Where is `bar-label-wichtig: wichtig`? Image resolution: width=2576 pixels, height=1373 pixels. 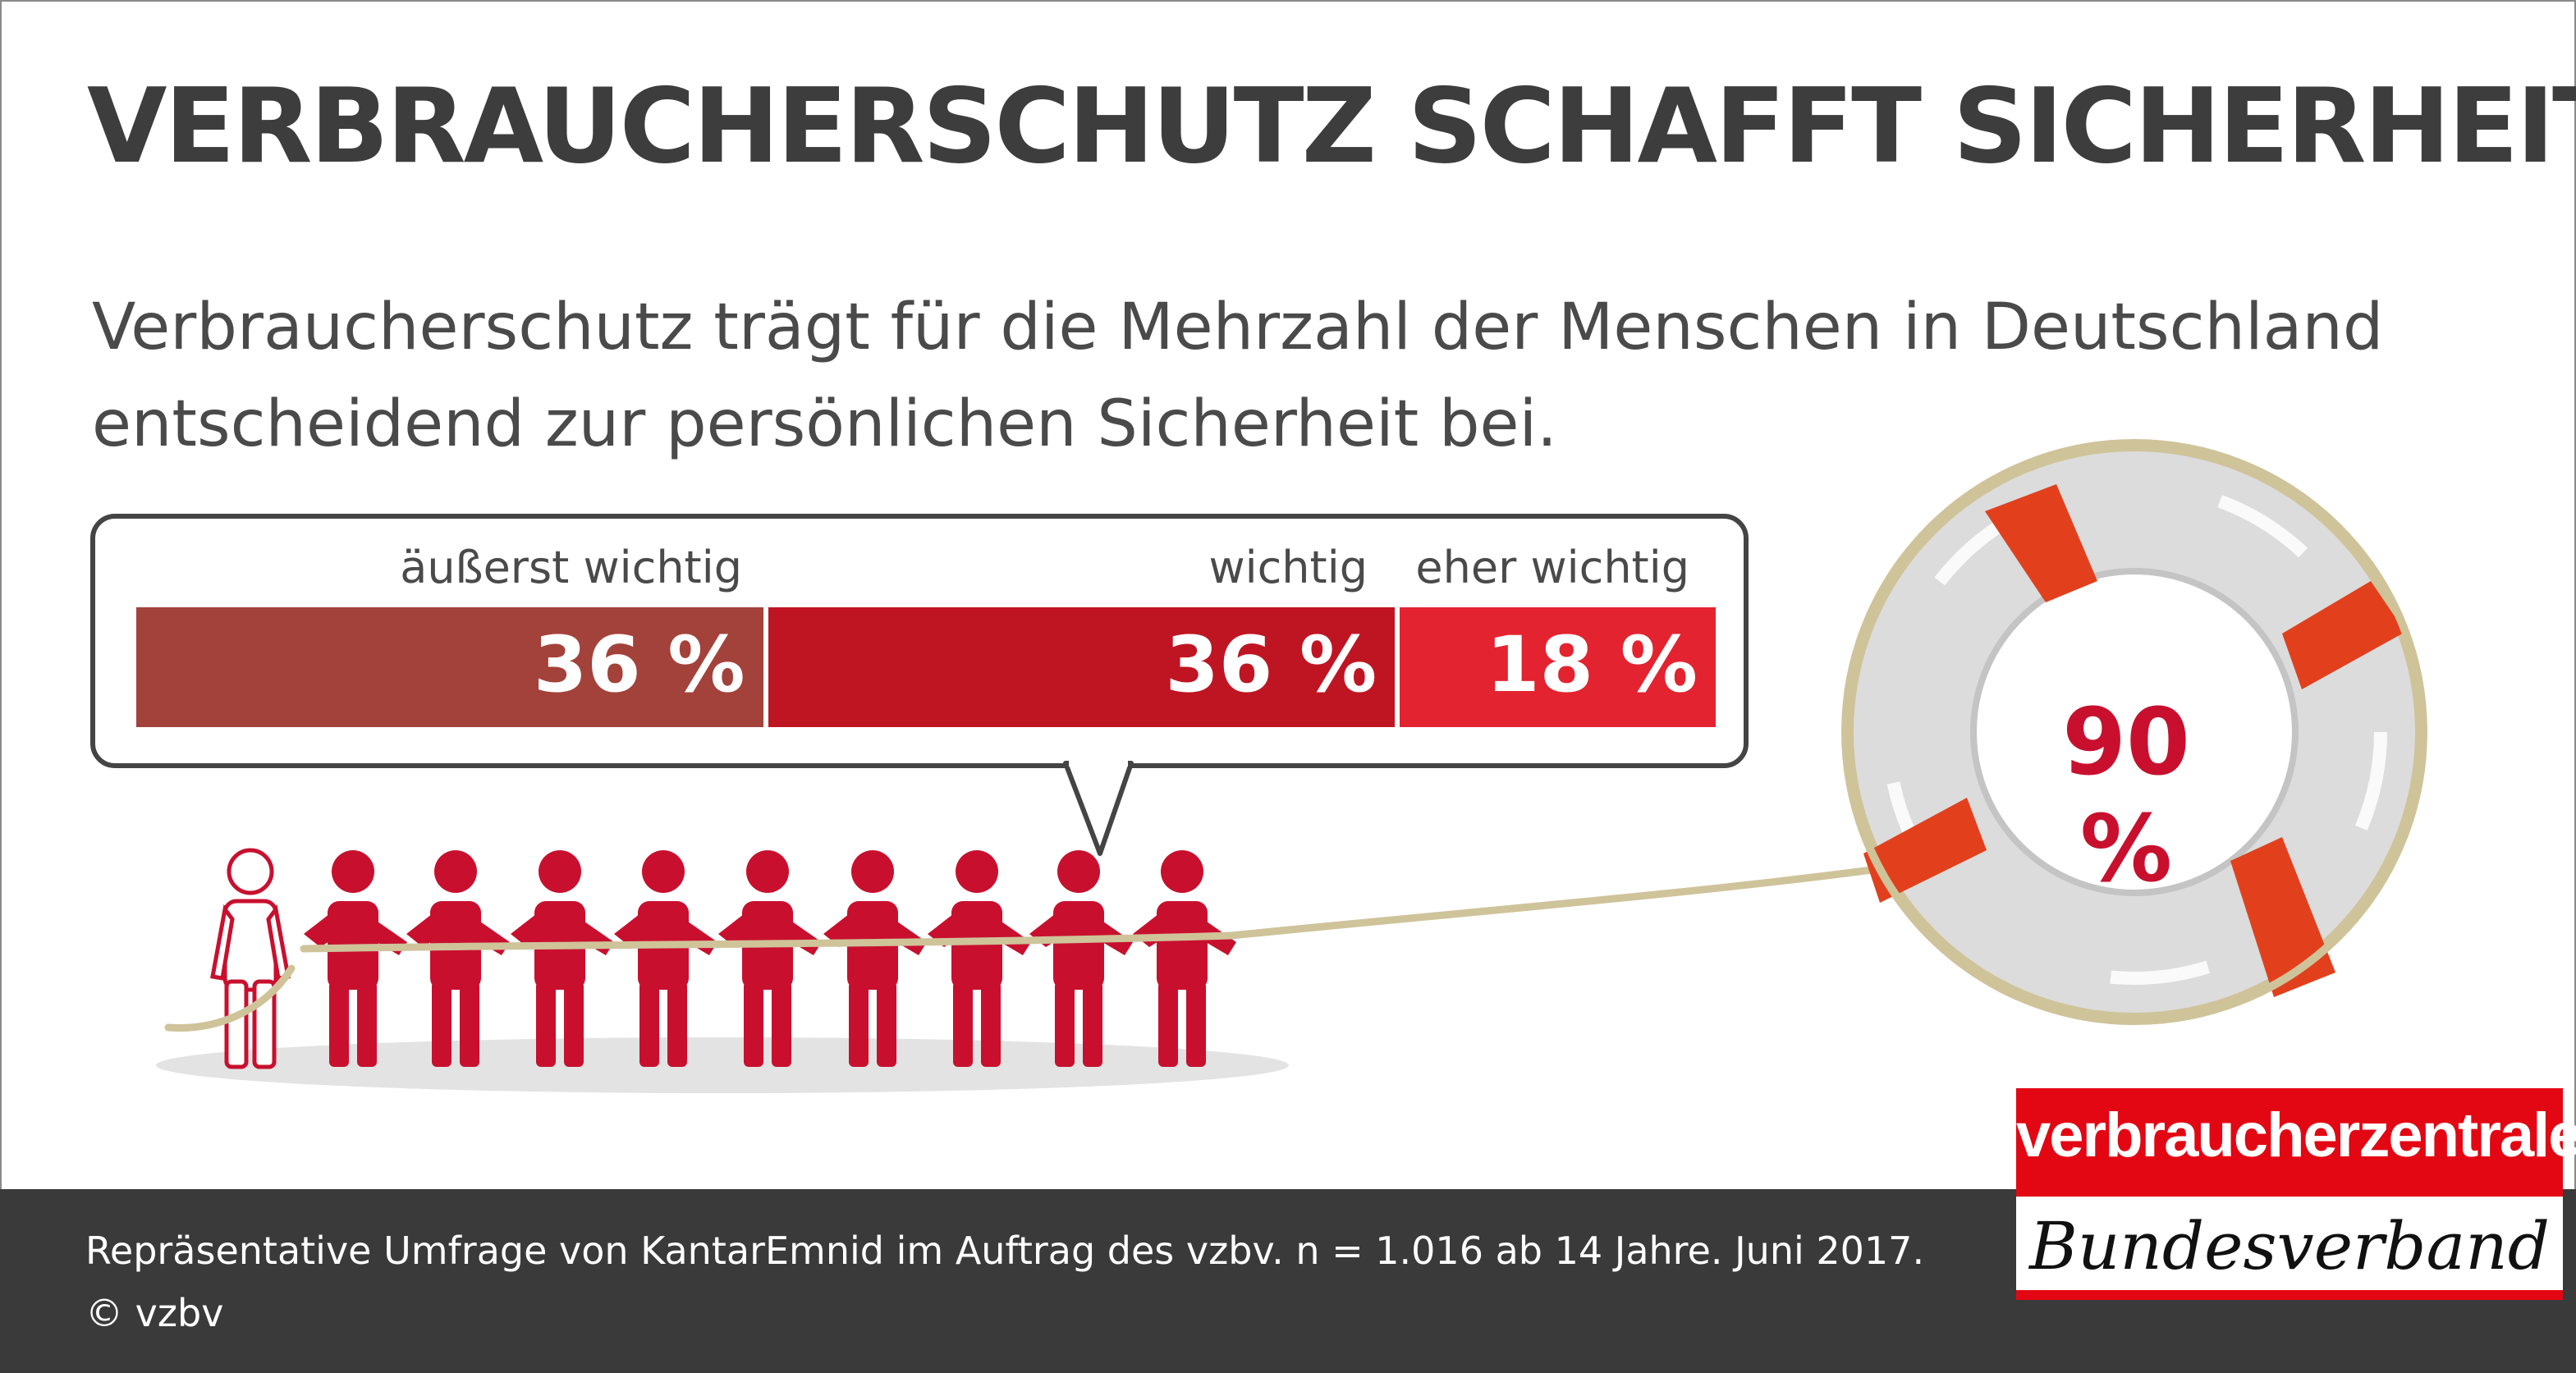
bar-label-wichtig: wichtig is located at coordinates (1288, 568).